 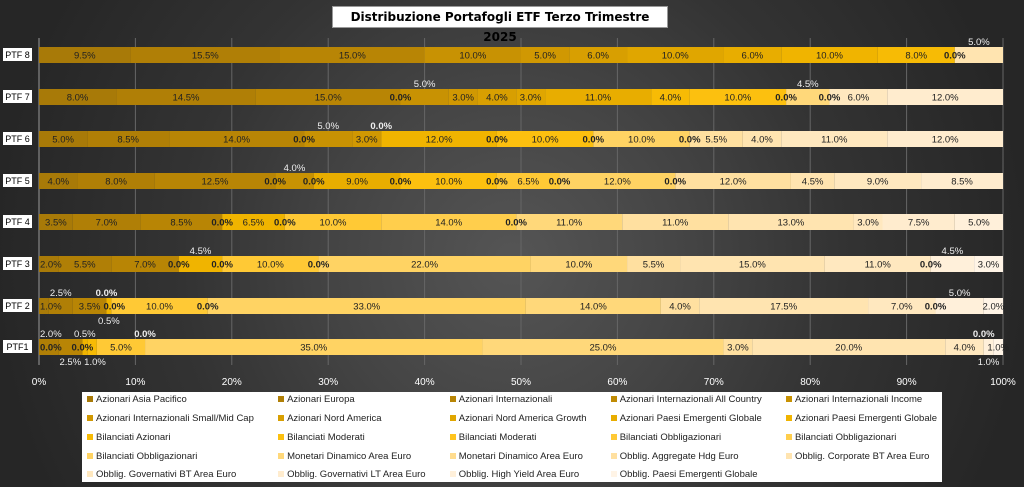 What do you see at coordinates (679, 456) in the screenshot?
I see `legend-label: Obblig. Aggregate Hdg Euro` at bounding box center [679, 456].